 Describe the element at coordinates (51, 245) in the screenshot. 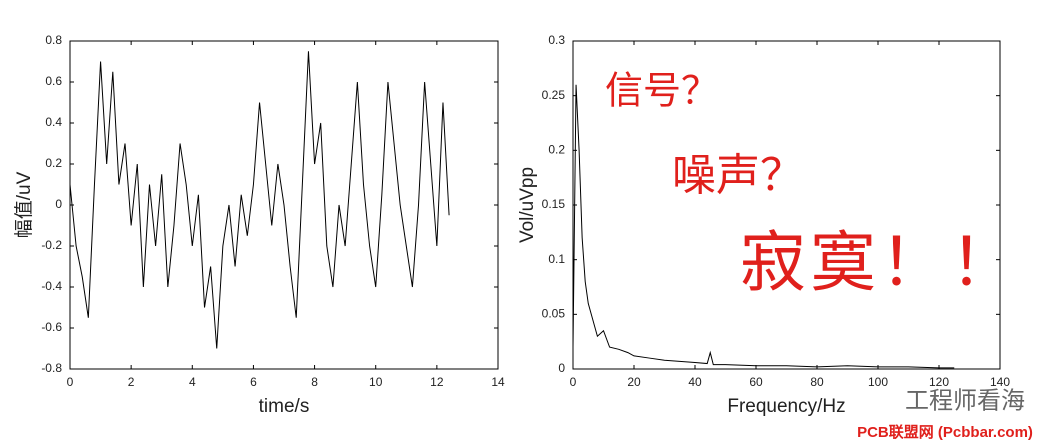

I see `y-tick-label: -0.2` at that location.